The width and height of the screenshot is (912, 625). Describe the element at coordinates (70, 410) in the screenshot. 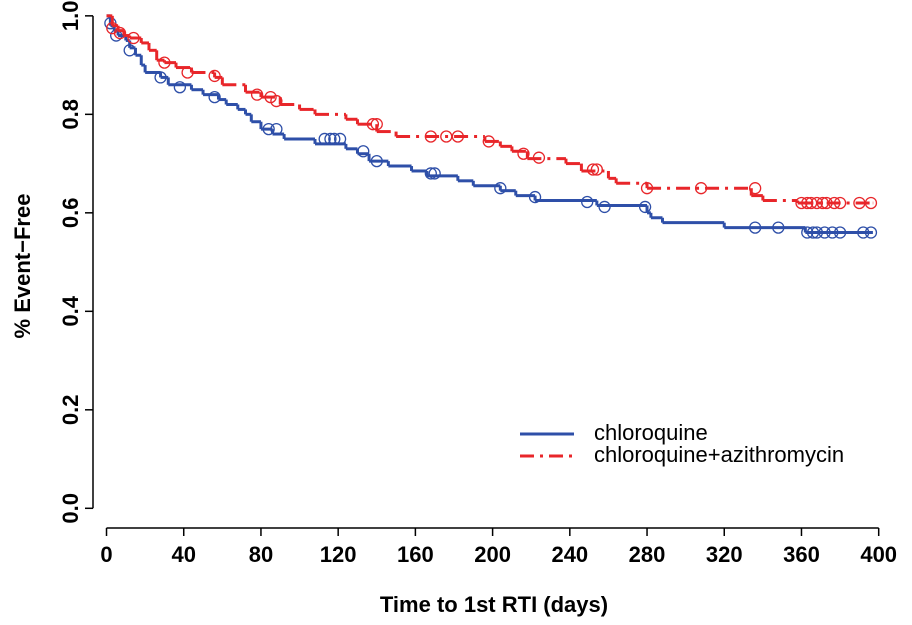

I see `y-tick-label: 0.2` at that location.